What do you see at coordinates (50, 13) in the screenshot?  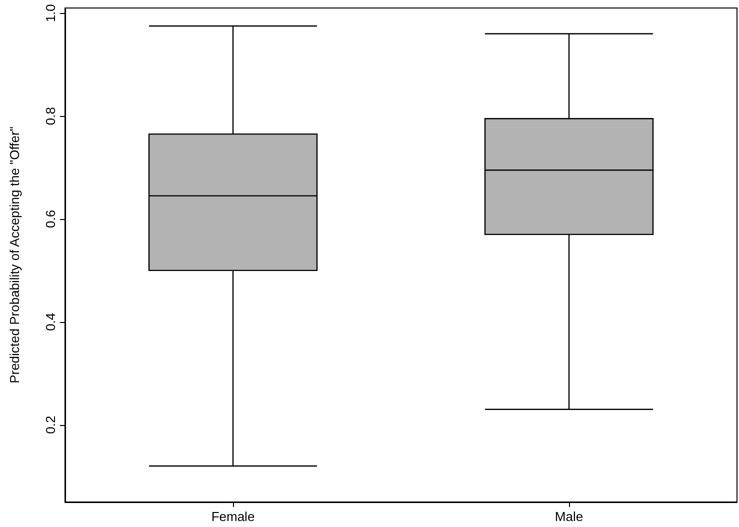 I see `y-tick-label: 1.0` at bounding box center [50, 13].